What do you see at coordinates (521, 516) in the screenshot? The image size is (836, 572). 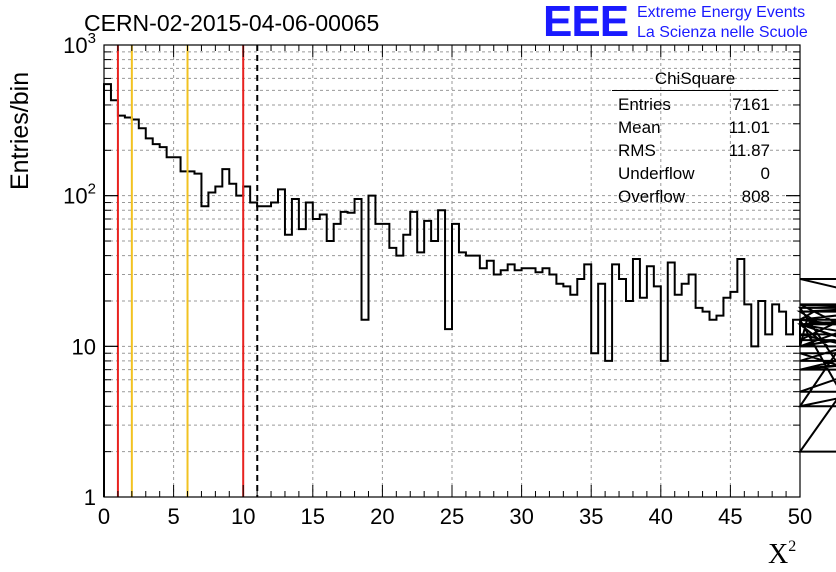 I see `x-tick-label: 30` at bounding box center [521, 516].